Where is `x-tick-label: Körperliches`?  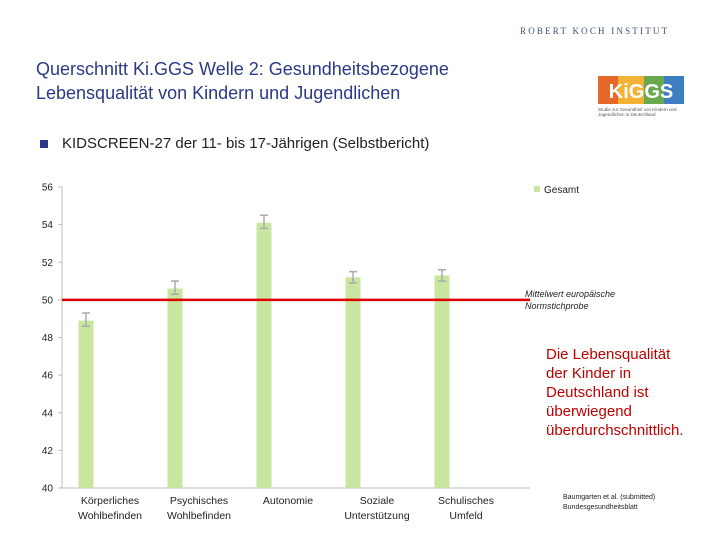 x-tick-label: Körperliches is located at coordinates (110, 501).